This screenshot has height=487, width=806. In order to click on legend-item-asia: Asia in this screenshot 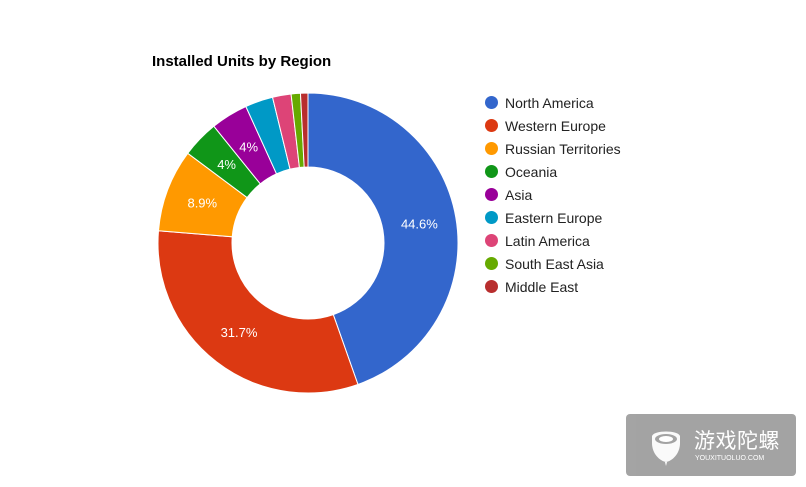, I will do `click(553, 194)`.